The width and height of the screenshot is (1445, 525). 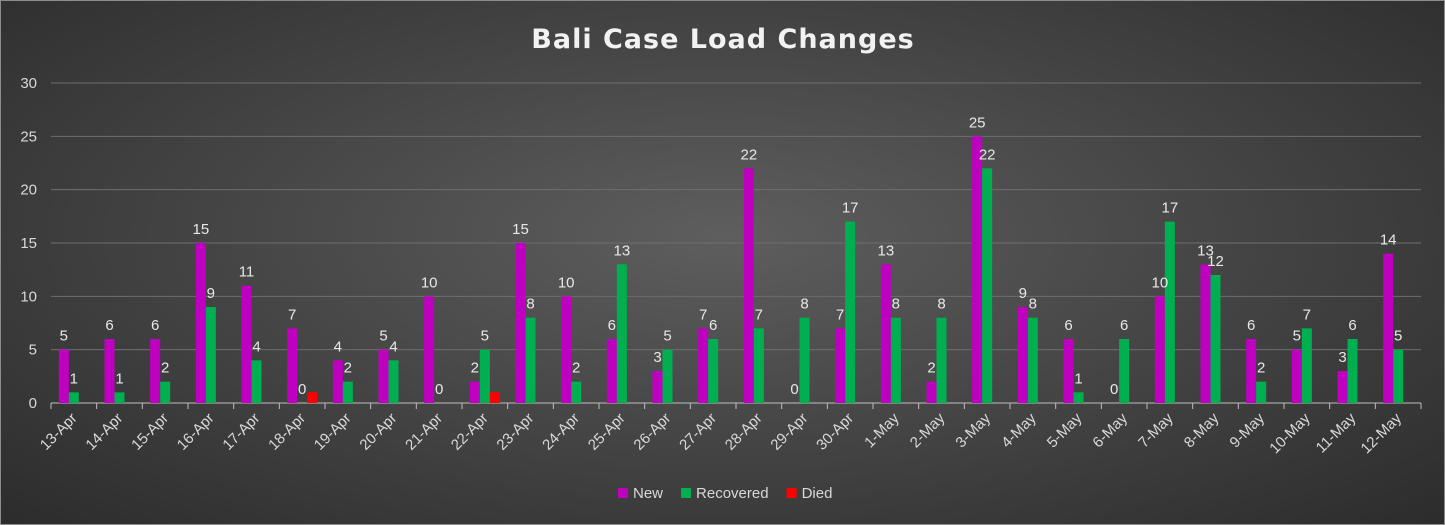 I want to click on data-label-new: 5, so click(x=64, y=336).